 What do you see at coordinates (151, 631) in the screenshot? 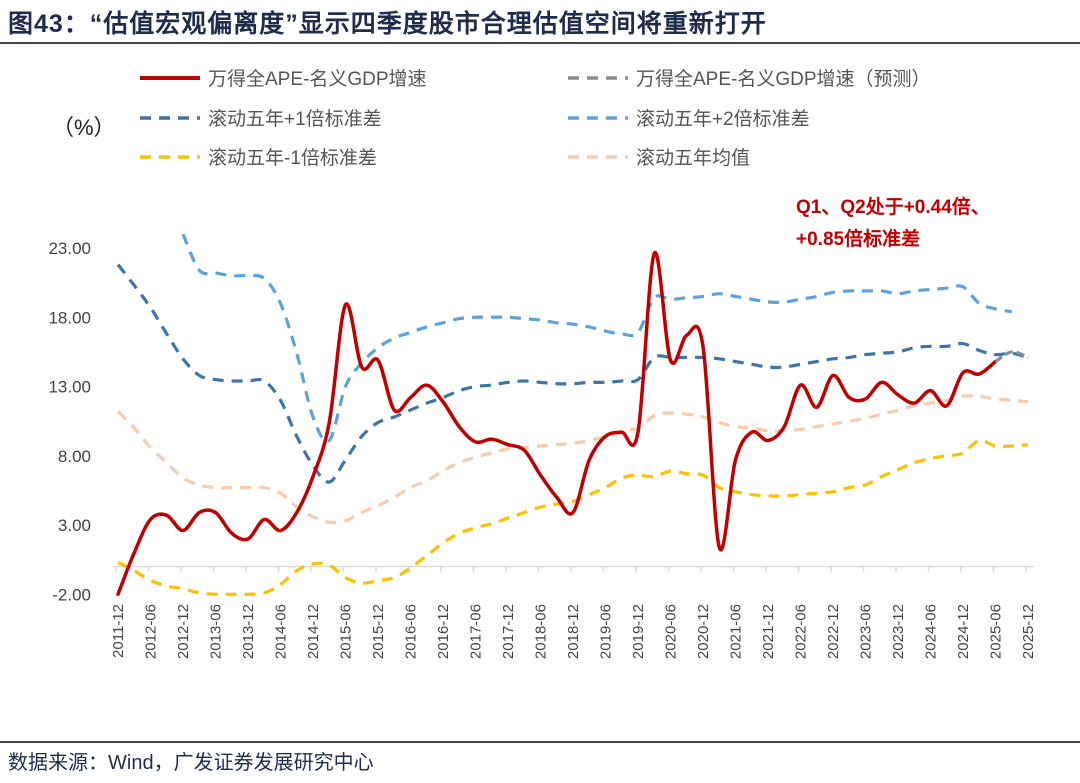
I see `x-tick-label: 2012-06` at bounding box center [151, 631].